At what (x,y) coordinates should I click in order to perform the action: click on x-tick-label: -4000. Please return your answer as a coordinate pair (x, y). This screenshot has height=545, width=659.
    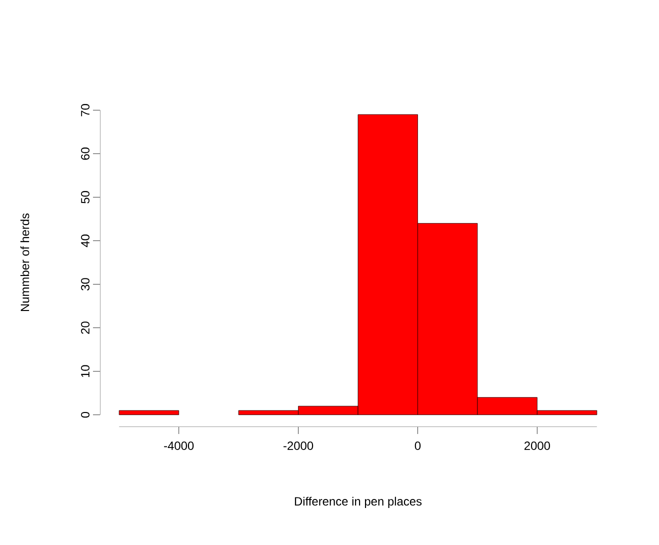
    Looking at the image, I should click on (179, 446).